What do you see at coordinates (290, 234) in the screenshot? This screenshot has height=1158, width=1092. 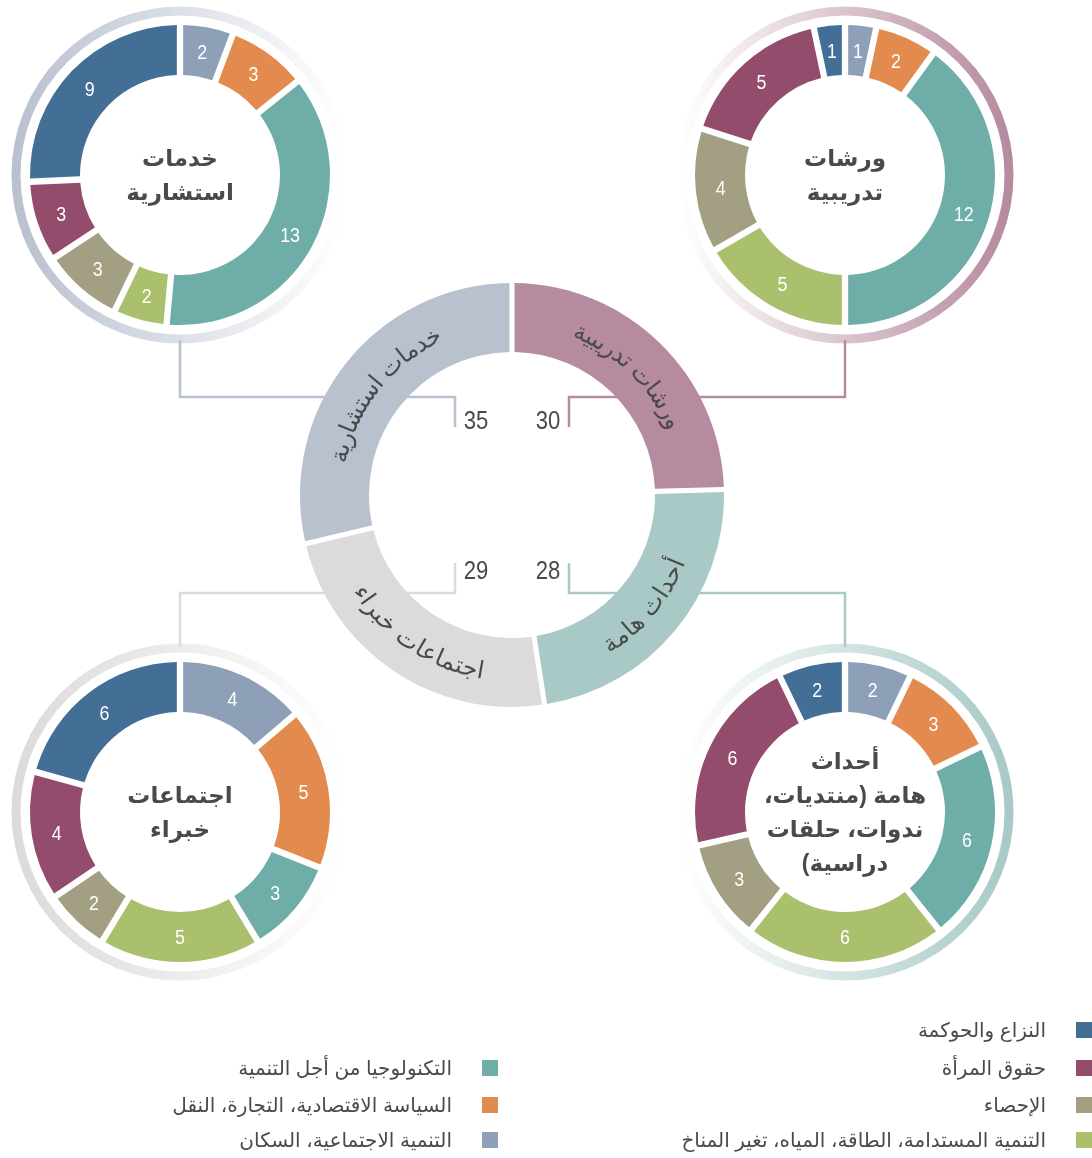 I see `data-label: 13` at bounding box center [290, 234].